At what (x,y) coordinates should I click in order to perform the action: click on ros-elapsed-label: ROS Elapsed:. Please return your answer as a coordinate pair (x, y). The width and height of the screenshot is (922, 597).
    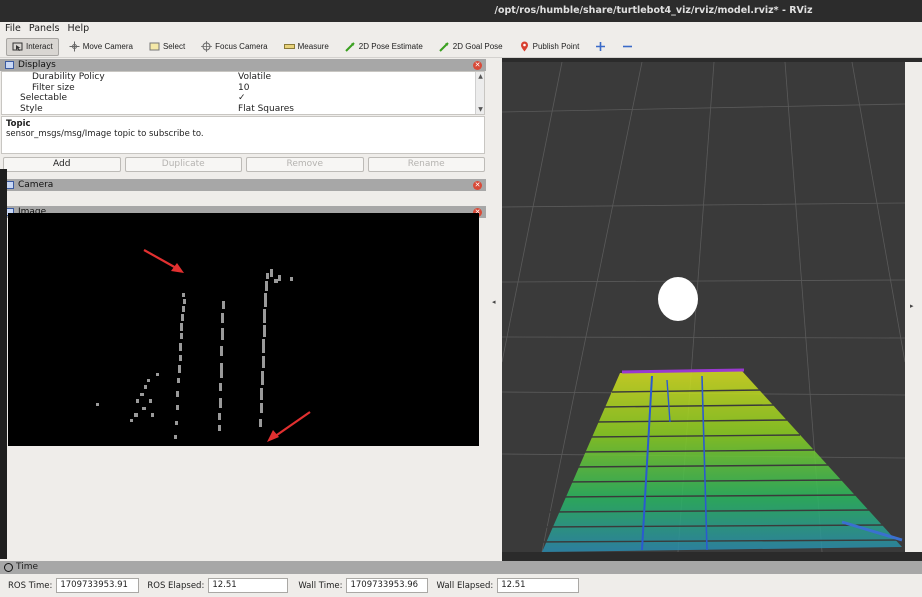
    Looking at the image, I should click on (176, 585).